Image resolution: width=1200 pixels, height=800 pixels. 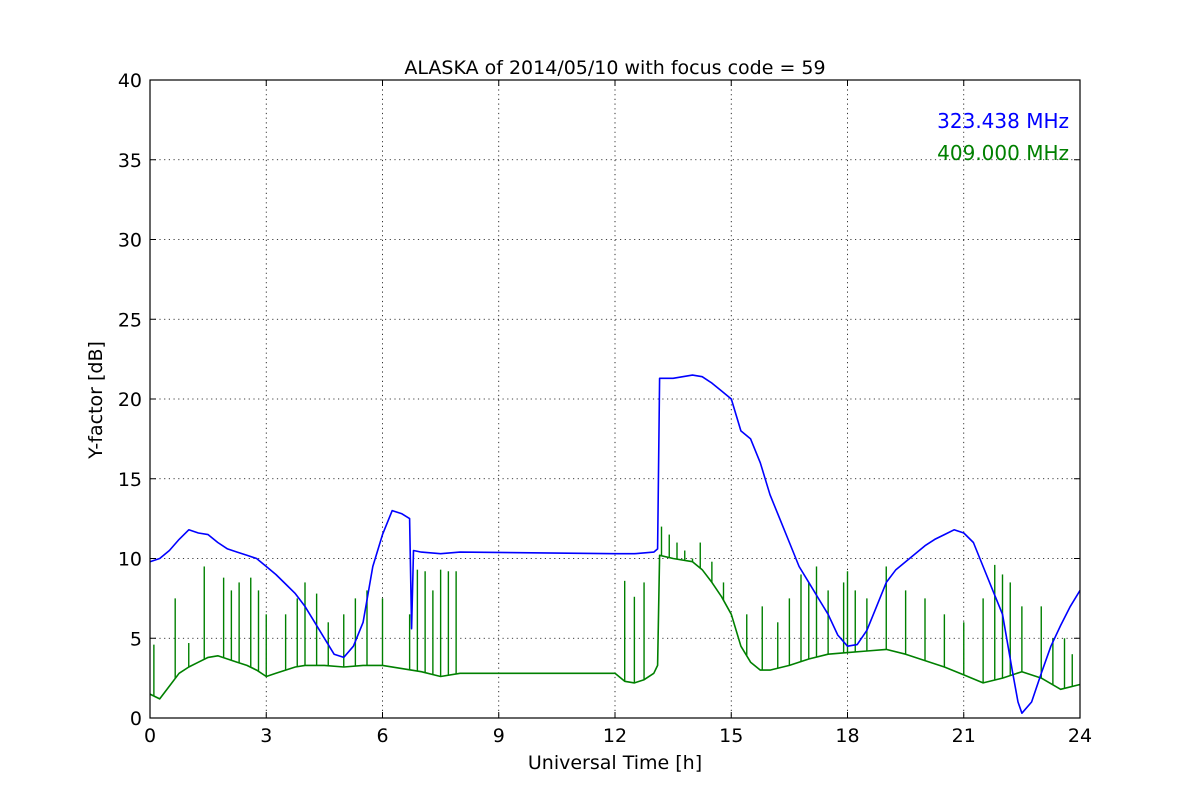 I want to click on y-axis-label: Y-factor [dB], so click(x=96, y=400).